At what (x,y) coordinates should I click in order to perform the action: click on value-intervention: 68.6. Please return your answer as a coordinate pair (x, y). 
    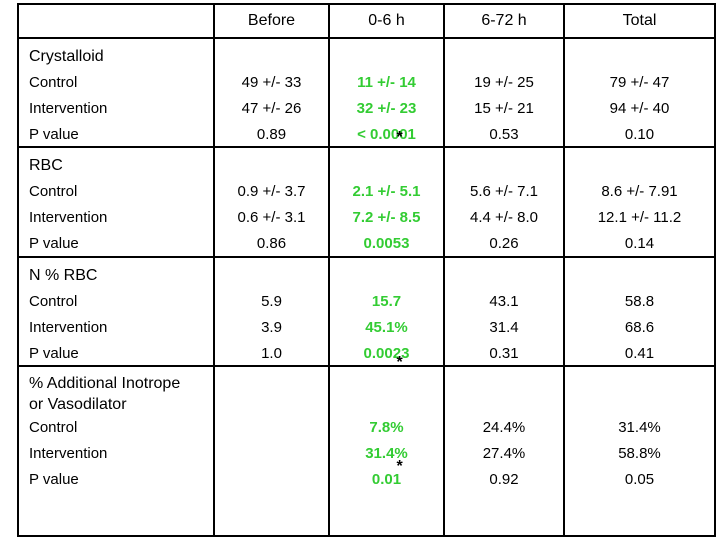
    Looking at the image, I should click on (639, 327).